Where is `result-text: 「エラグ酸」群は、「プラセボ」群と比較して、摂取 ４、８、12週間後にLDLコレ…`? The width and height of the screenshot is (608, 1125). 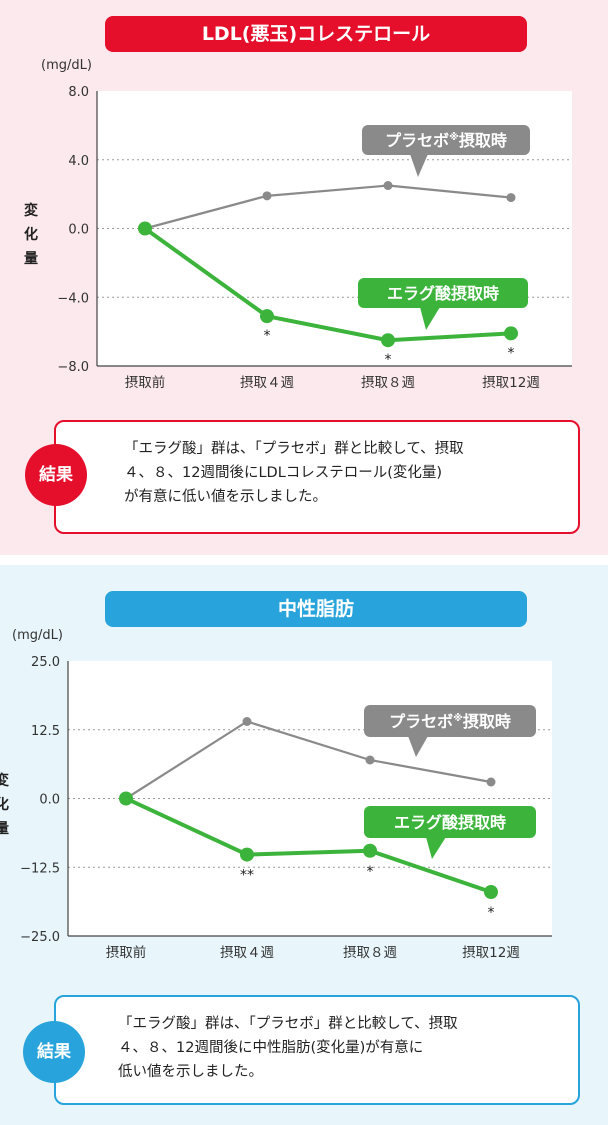
result-text: 「エラグ酸」群は、「プラセボ」群と比較して、摂取 ４、８、12週間後にLDLコレ… is located at coordinates (344, 473).